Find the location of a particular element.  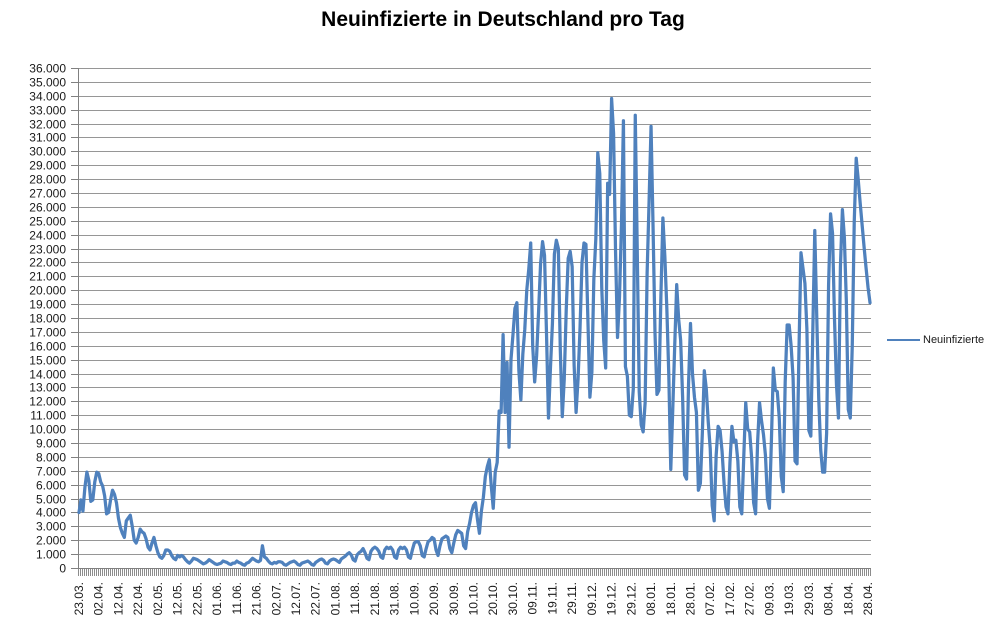

y-axis-tick-label: 27.000 is located at coordinates (47, 194).